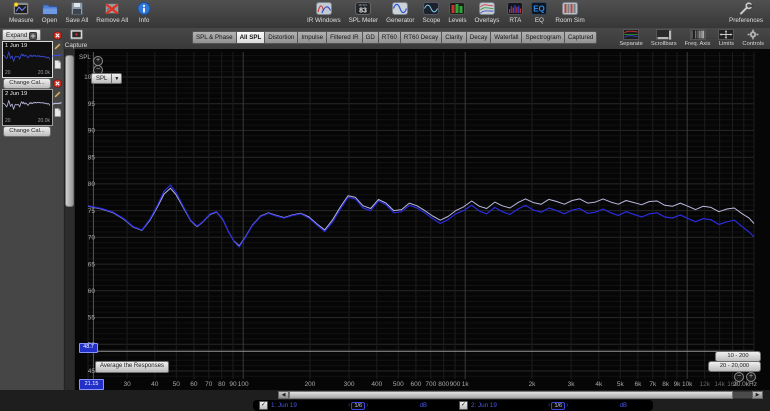 Image resolution: width=770 pixels, height=411 pixels. What do you see at coordinates (757, 395) in the screenshot?
I see `scroll-right-arrow: ▶` at bounding box center [757, 395].